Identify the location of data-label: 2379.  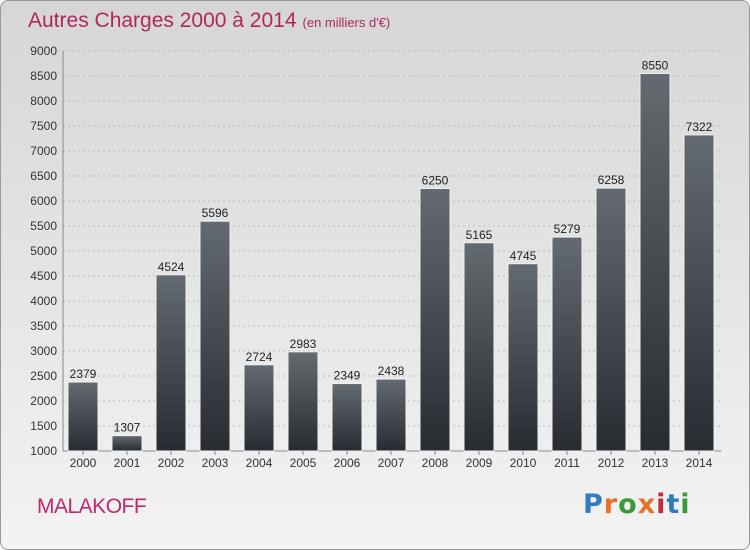
(83, 374).